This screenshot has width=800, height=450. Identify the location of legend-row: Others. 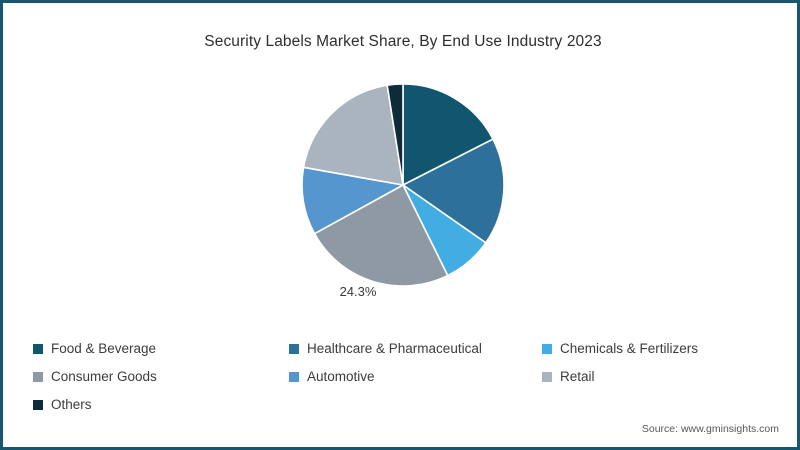
(398, 411).